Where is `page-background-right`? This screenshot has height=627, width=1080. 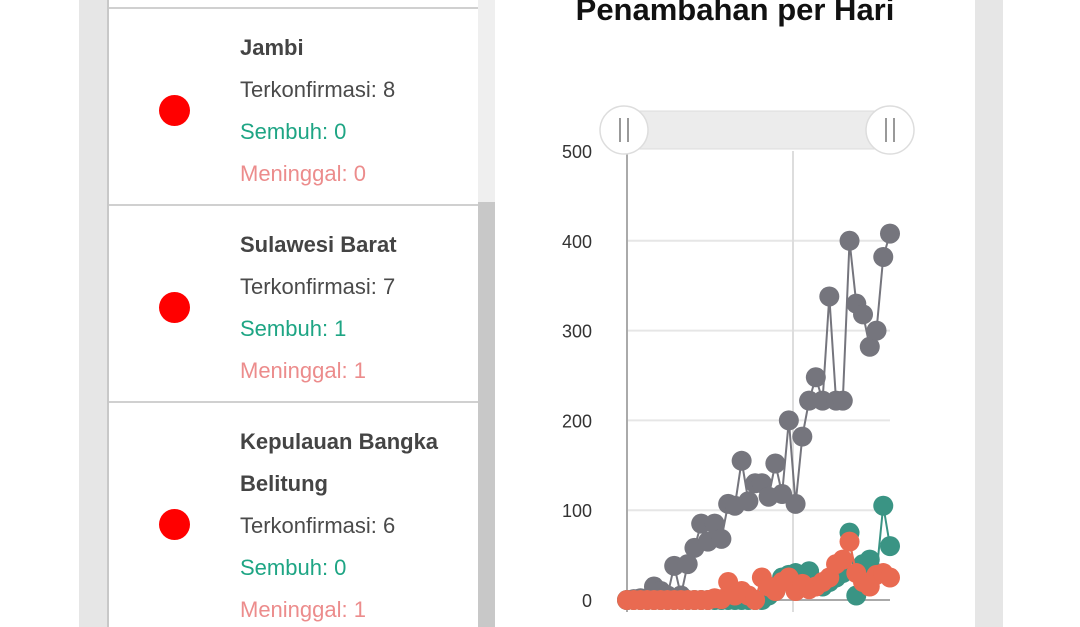
page-background-right is located at coordinates (989, 313).